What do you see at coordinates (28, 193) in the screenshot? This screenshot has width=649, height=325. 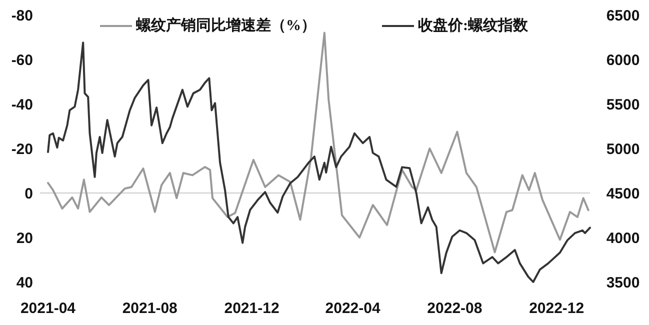 I see `y-tick-label: 0` at bounding box center [28, 193].